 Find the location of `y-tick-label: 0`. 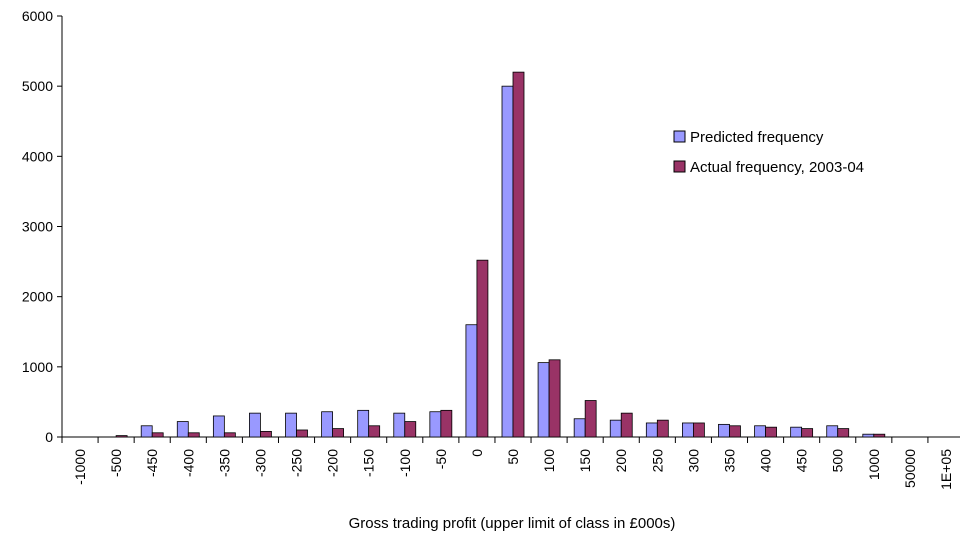

y-tick-label: 0 is located at coordinates (49, 437).